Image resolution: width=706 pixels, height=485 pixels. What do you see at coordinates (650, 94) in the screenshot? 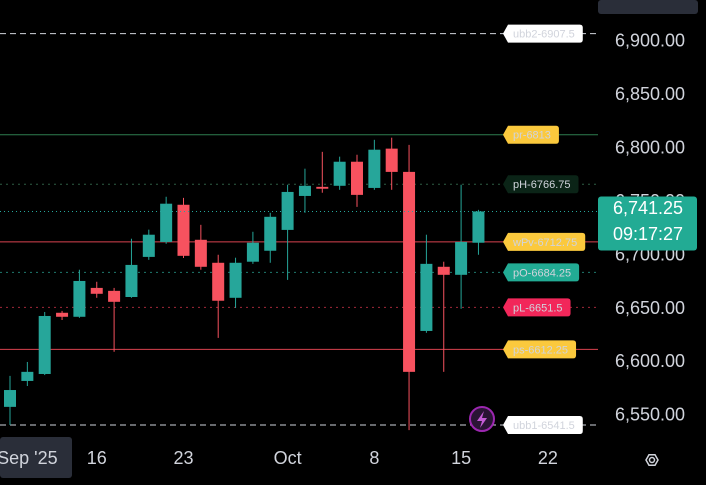
I see `y-tick-label: 6,850.00` at bounding box center [650, 94].